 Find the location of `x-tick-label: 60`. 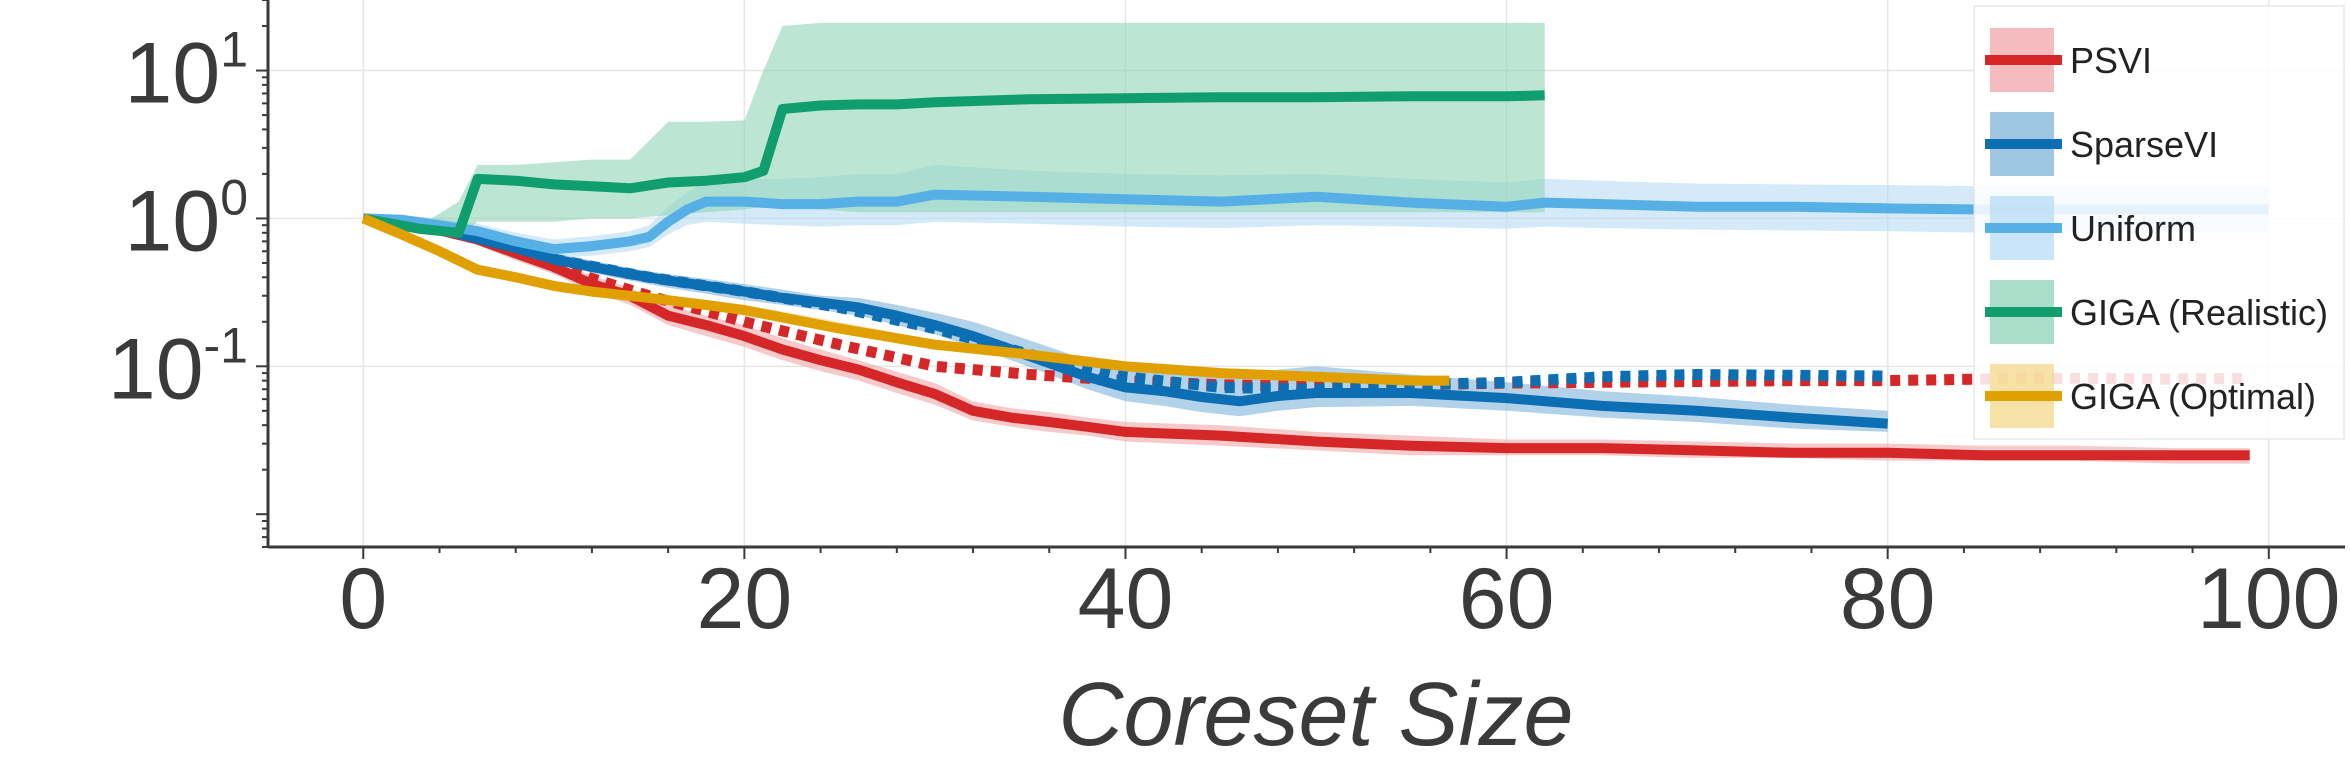

x-tick-label: 60 is located at coordinates (1507, 599).